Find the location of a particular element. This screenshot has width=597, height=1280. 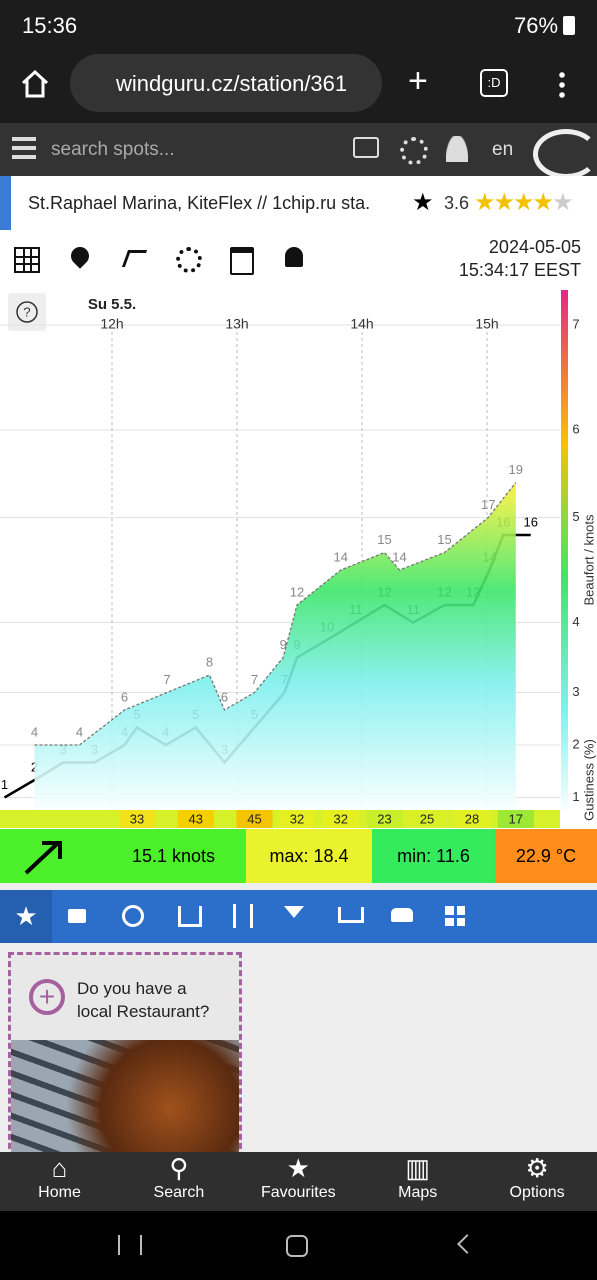

help-circle is located at coordinates (27, 312).